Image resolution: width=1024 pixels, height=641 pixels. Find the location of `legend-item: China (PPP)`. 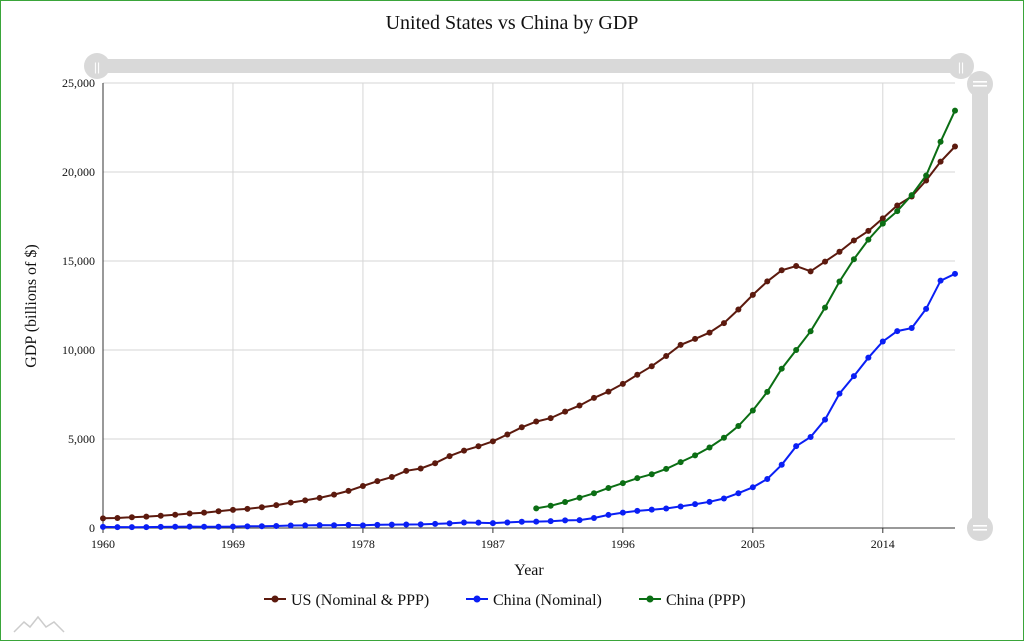

legend-item: China (PPP) is located at coordinates (692, 600).